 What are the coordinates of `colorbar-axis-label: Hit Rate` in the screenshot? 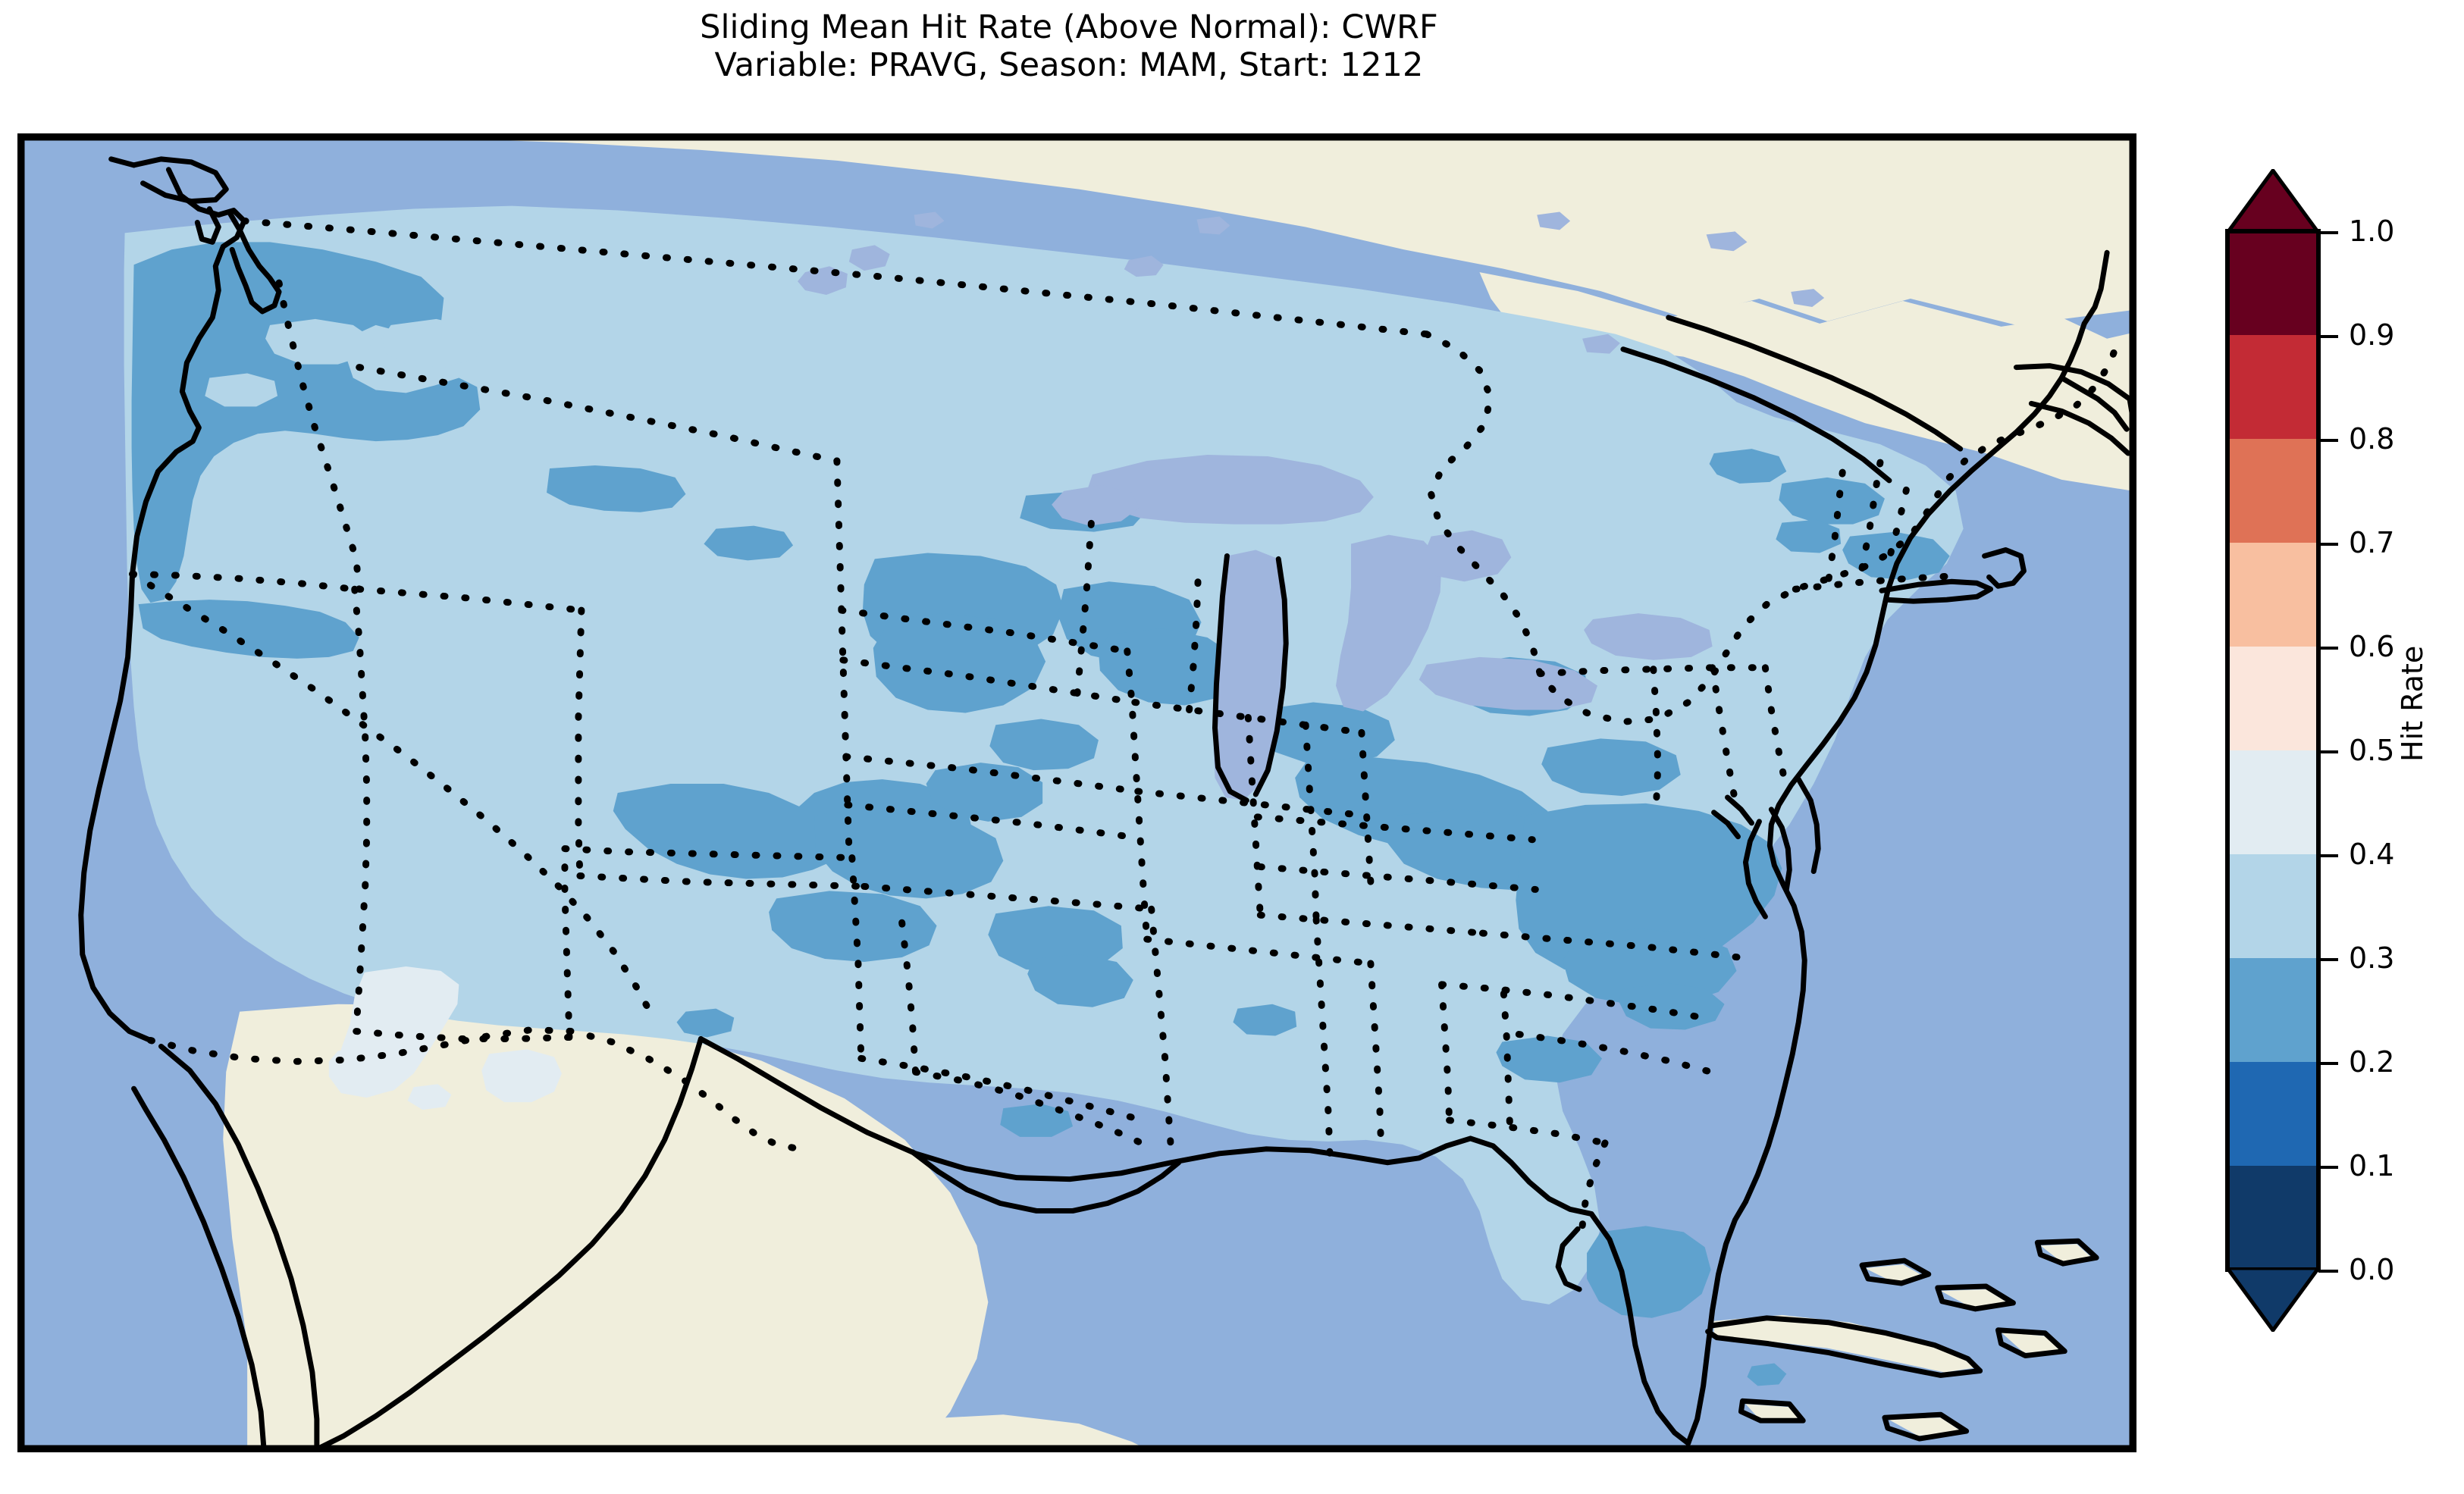 It's located at (2412, 703).